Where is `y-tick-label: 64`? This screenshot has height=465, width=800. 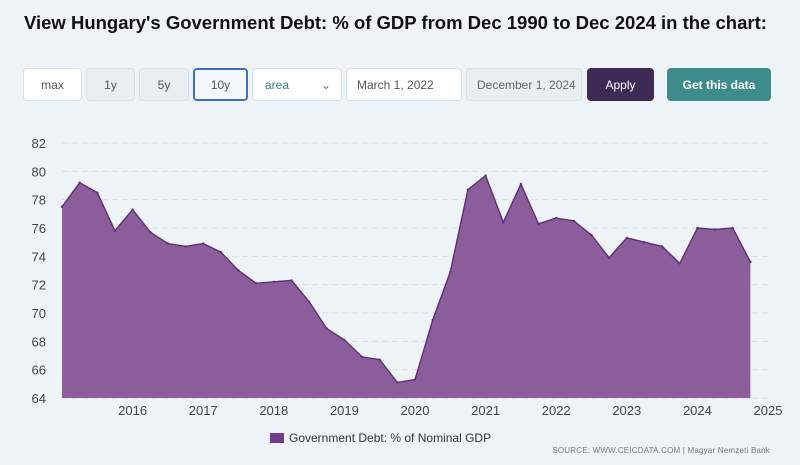 y-tick-label: 64 is located at coordinates (39, 398).